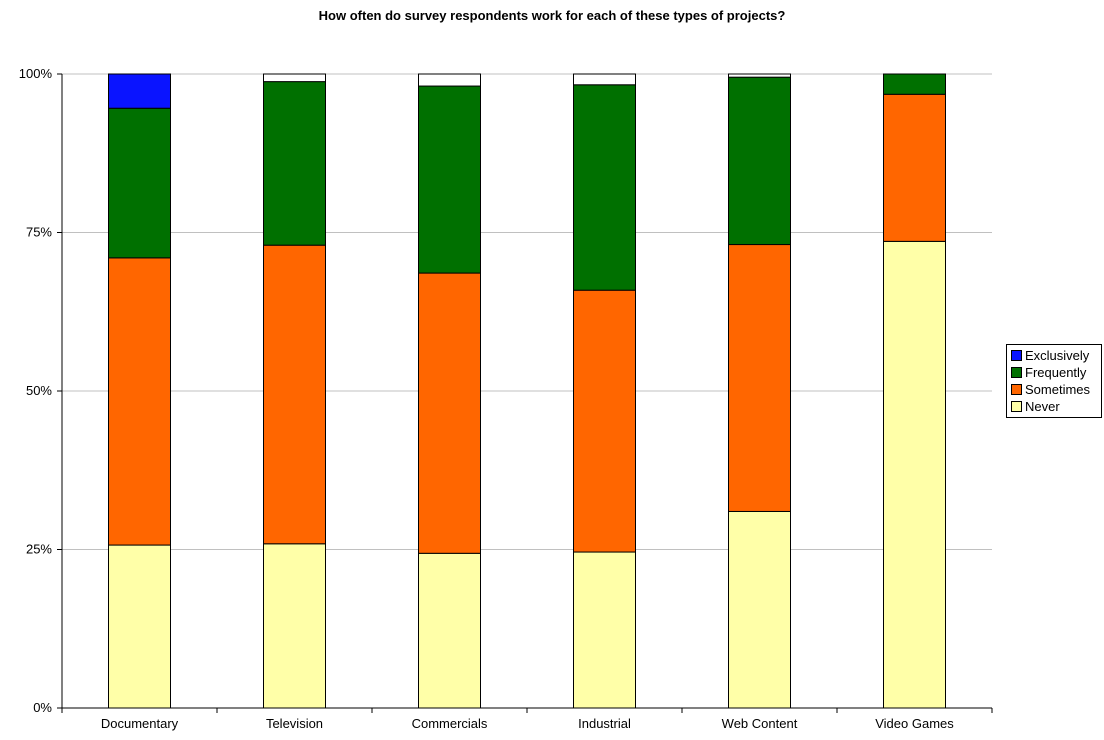 The width and height of the screenshot is (1104, 740). I want to click on legend-label: Sometimes, so click(1058, 389).